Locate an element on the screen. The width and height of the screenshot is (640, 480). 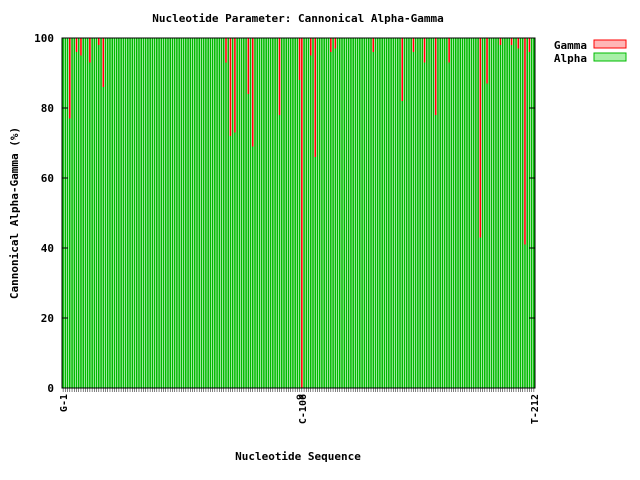
y-tick-label: 100 is located at coordinates (44, 38).